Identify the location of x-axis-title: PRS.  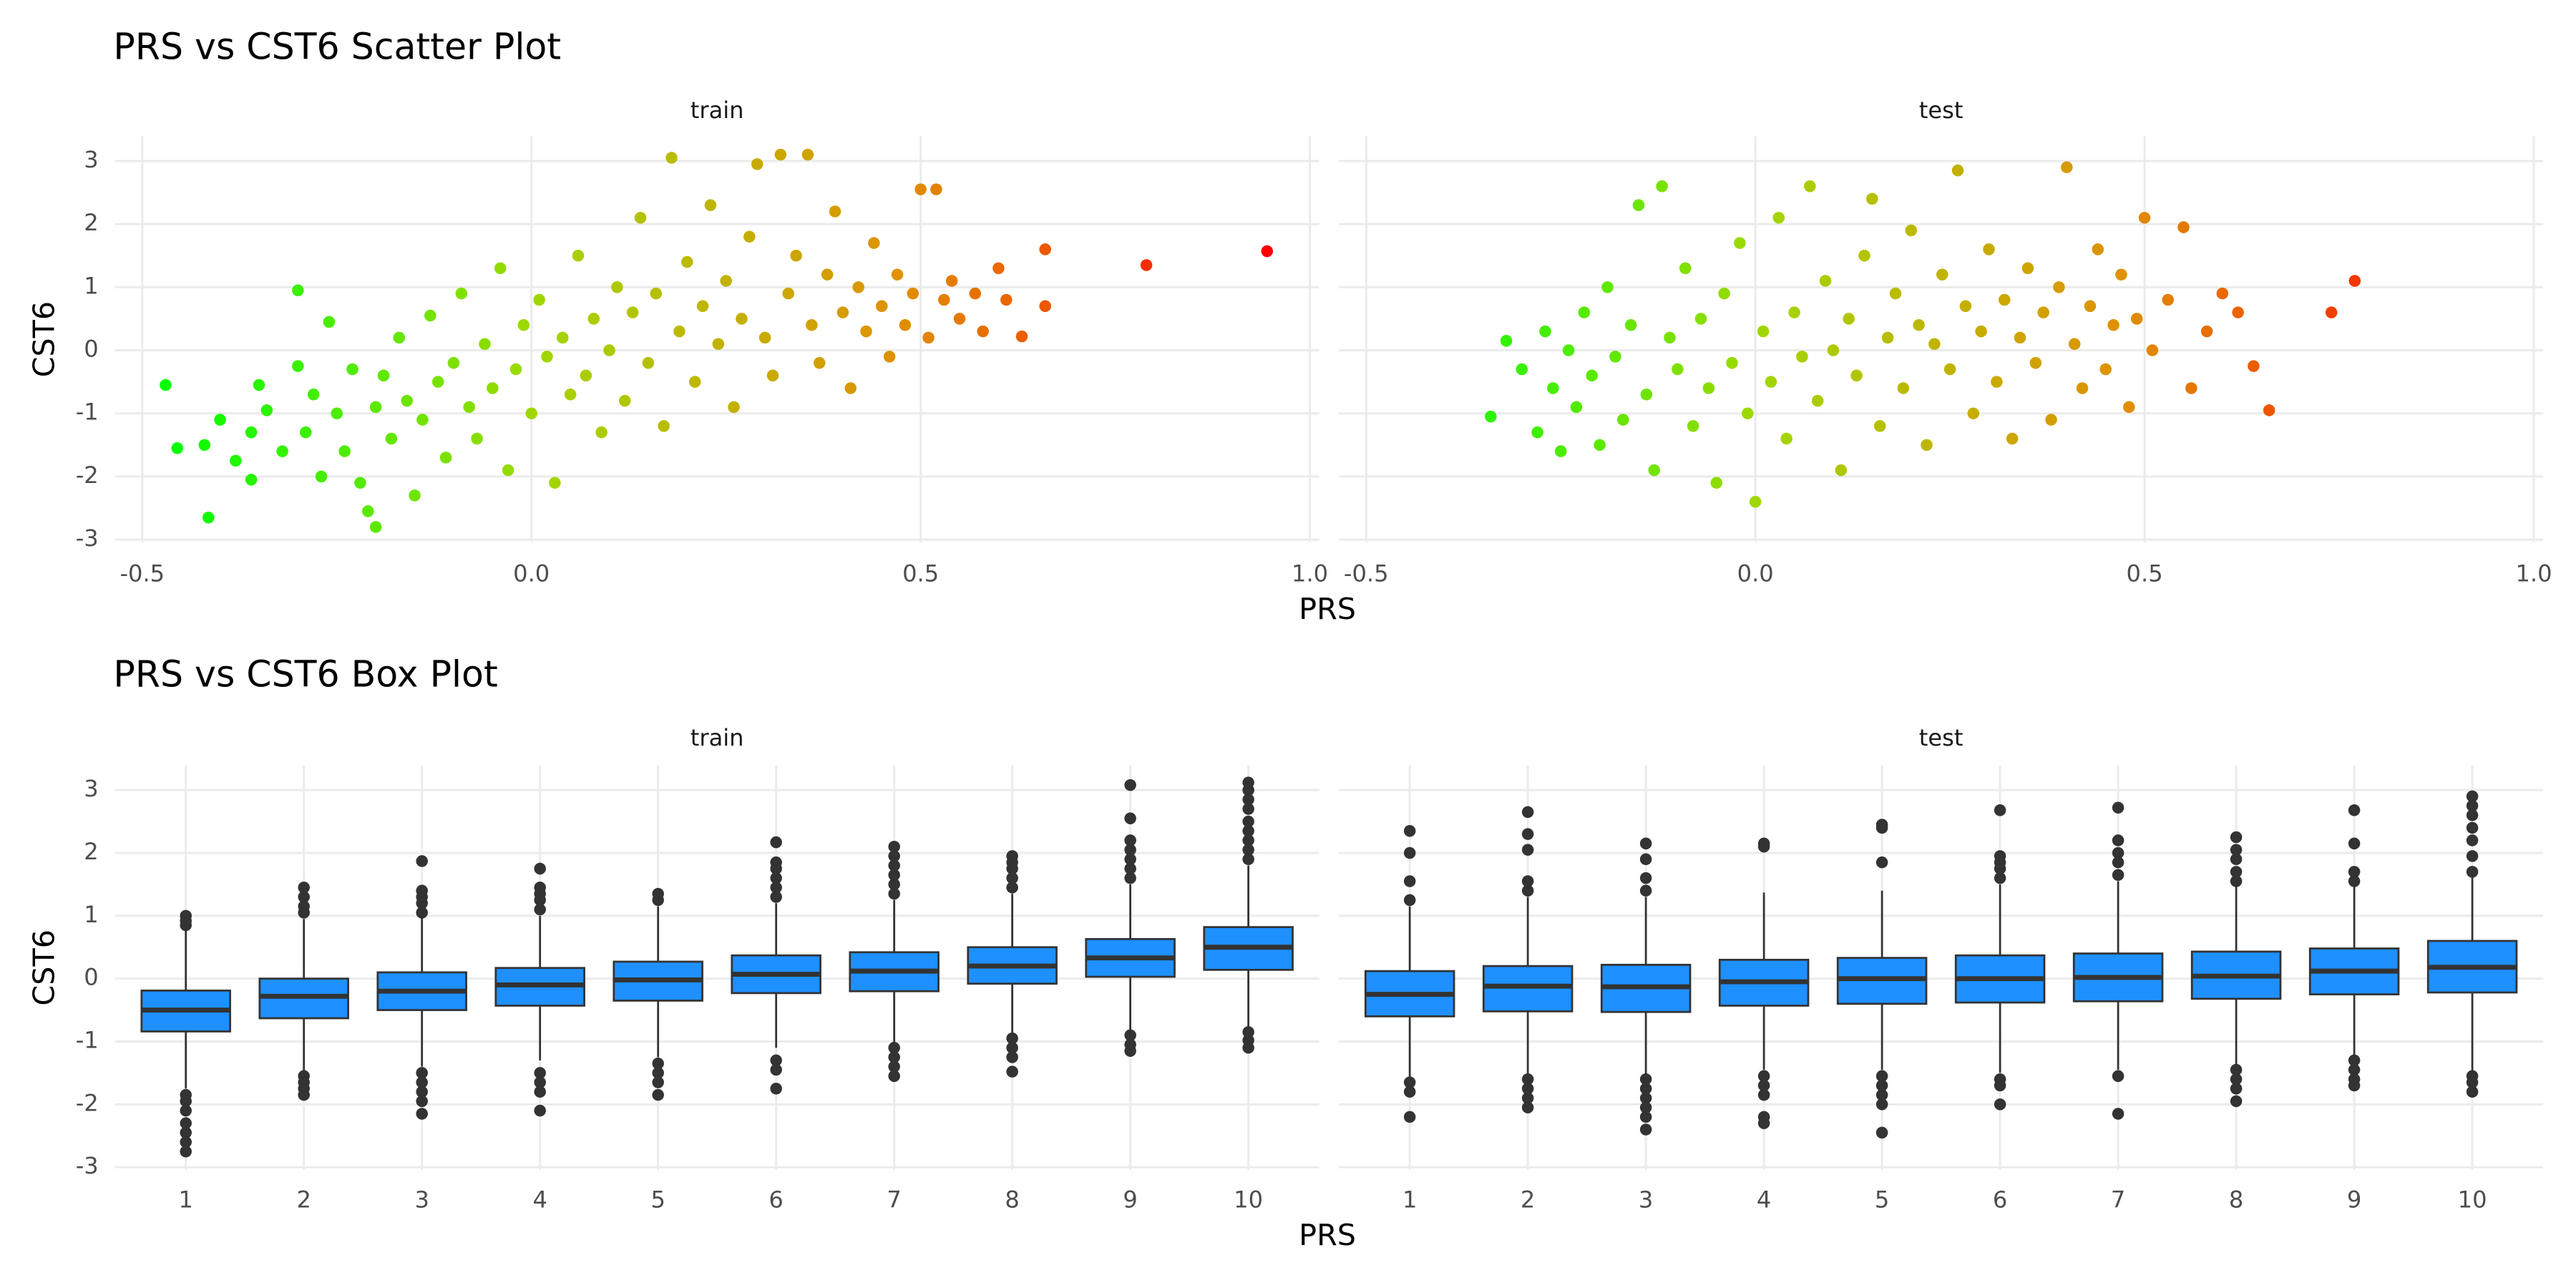
(1327, 609).